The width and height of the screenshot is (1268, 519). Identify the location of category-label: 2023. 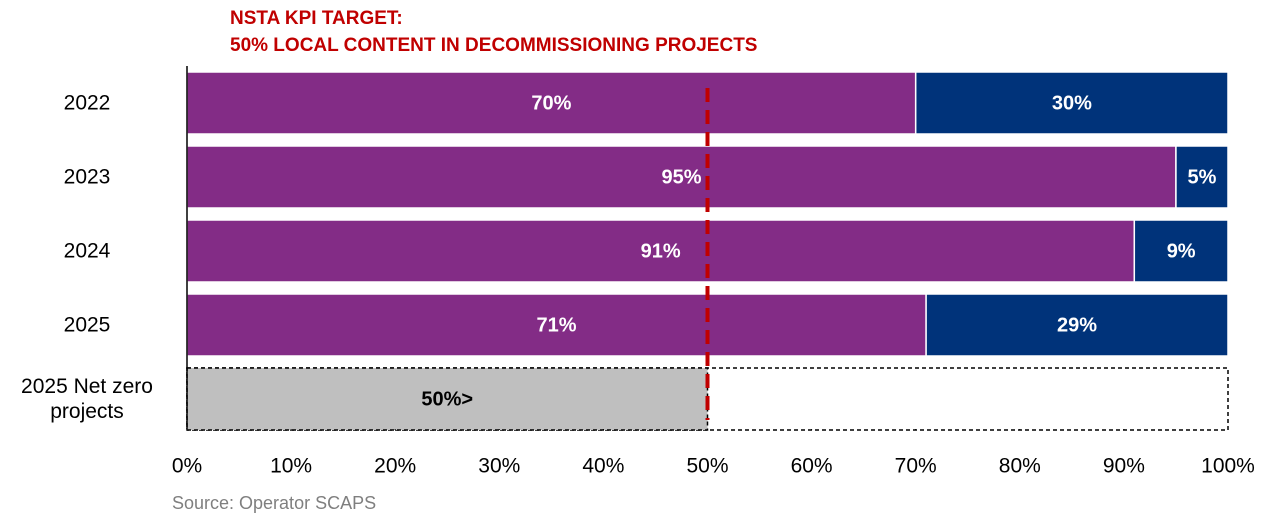
(87, 177).